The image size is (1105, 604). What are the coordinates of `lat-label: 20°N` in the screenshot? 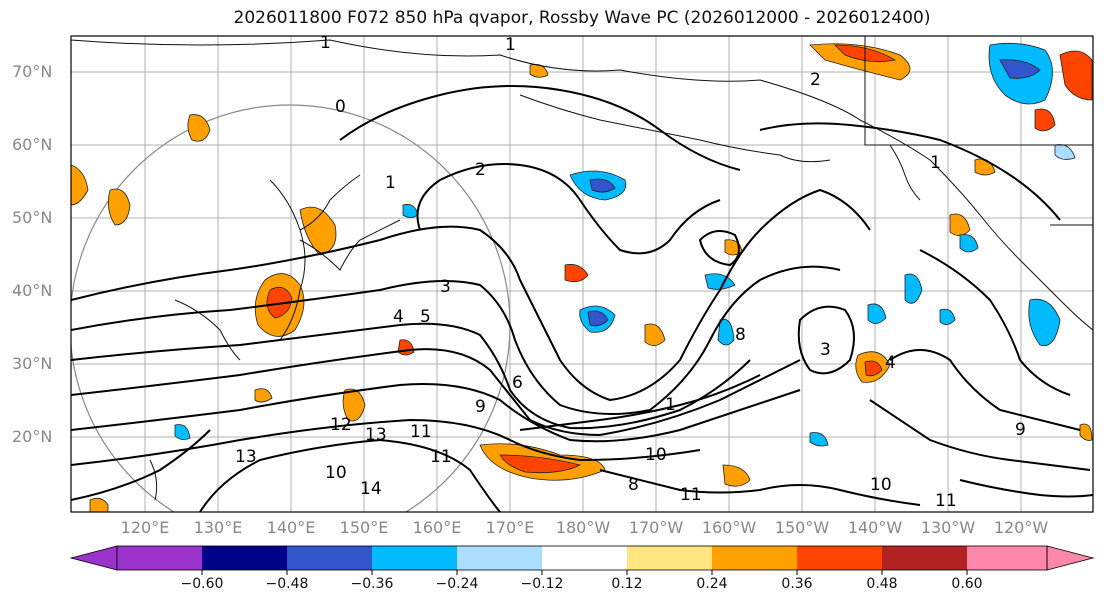 It's located at (32, 436).